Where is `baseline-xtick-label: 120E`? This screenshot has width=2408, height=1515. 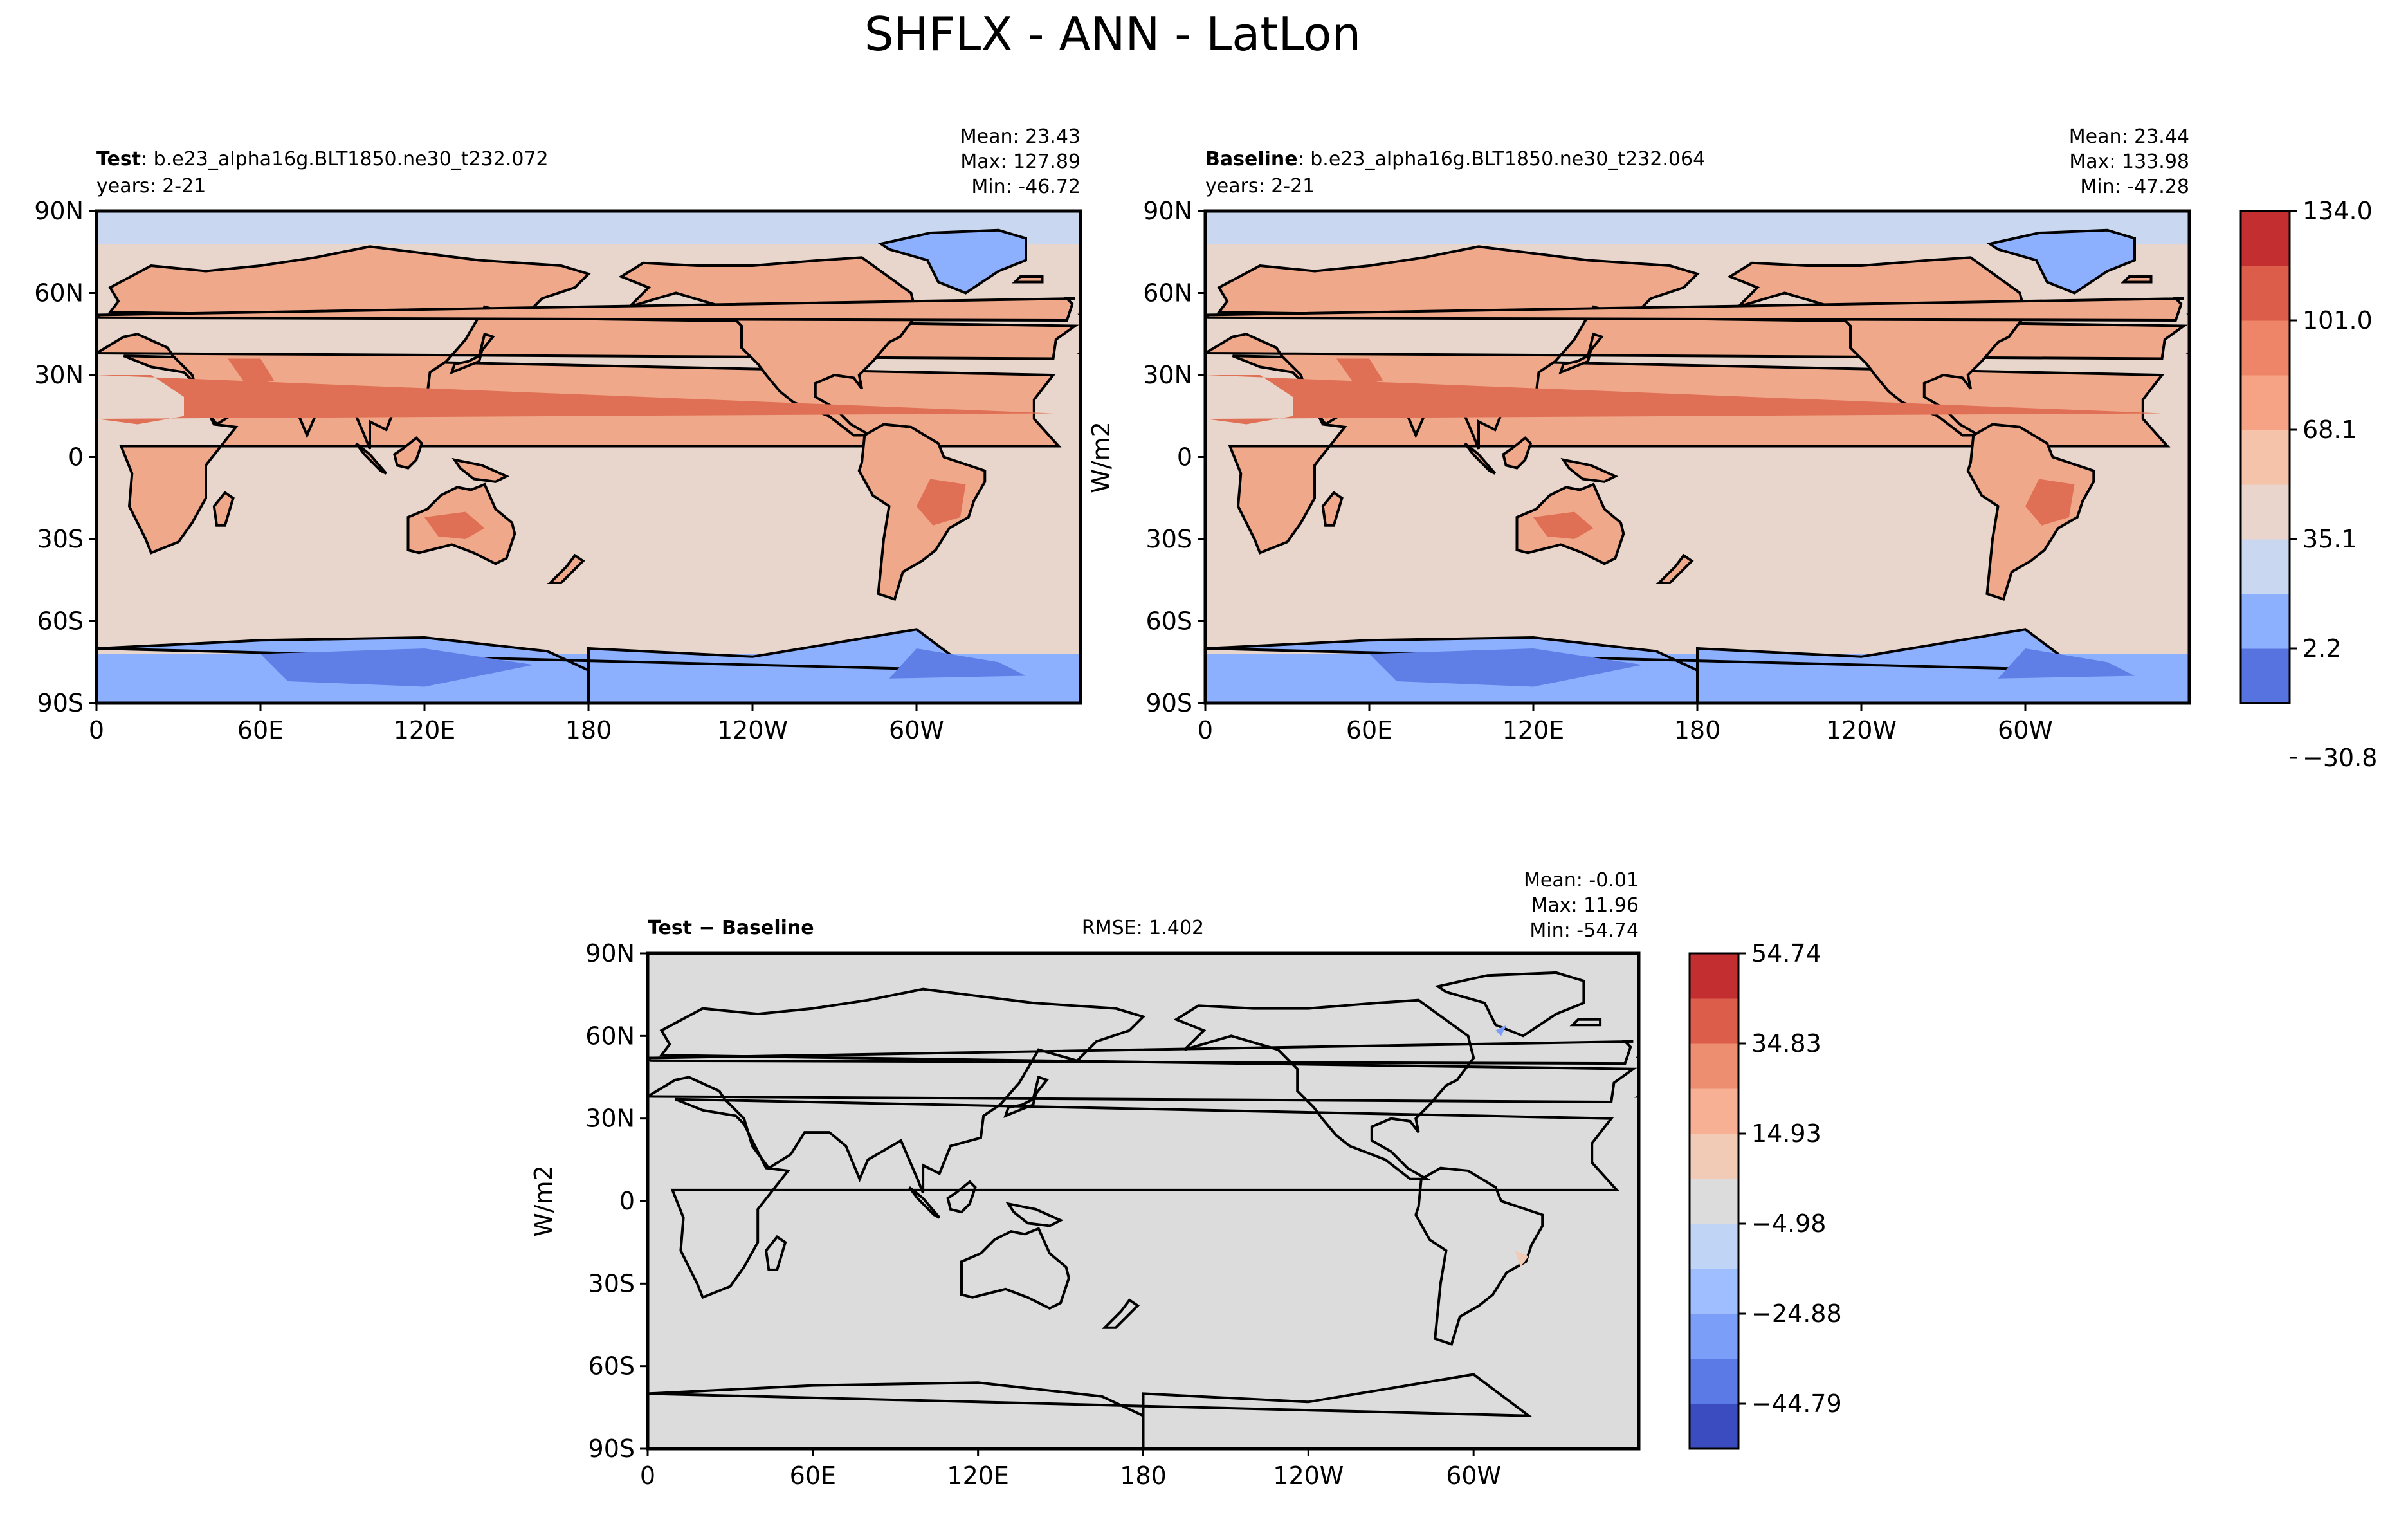 baseline-xtick-label: 120E is located at coordinates (1533, 730).